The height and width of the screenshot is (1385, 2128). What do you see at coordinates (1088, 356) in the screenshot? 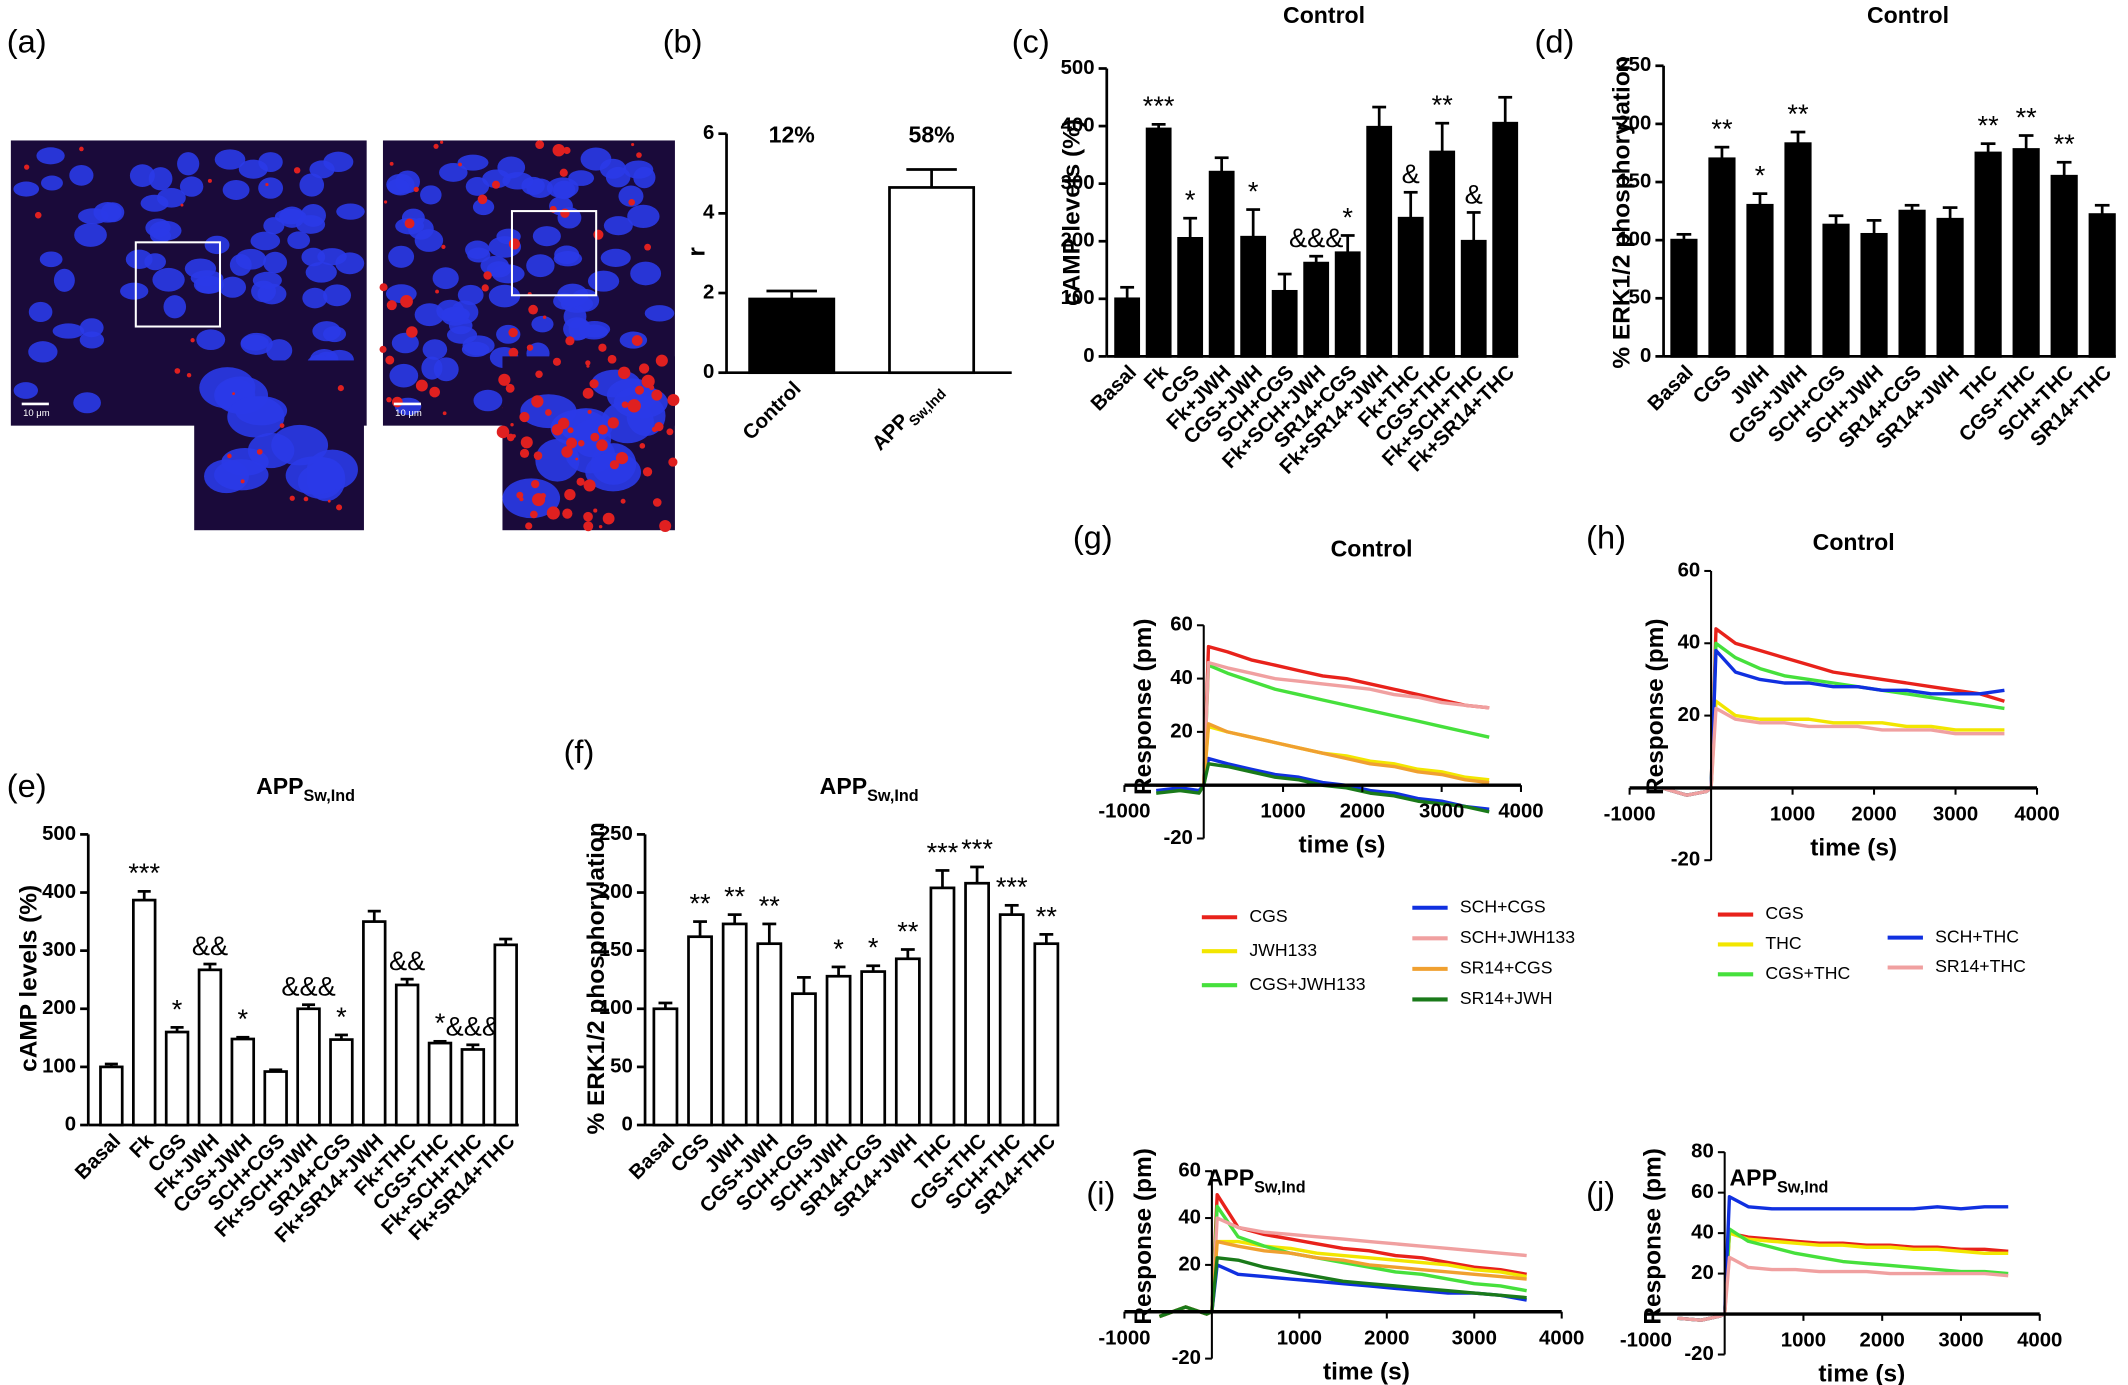
I see `y-tick-label: 0` at bounding box center [1088, 356].